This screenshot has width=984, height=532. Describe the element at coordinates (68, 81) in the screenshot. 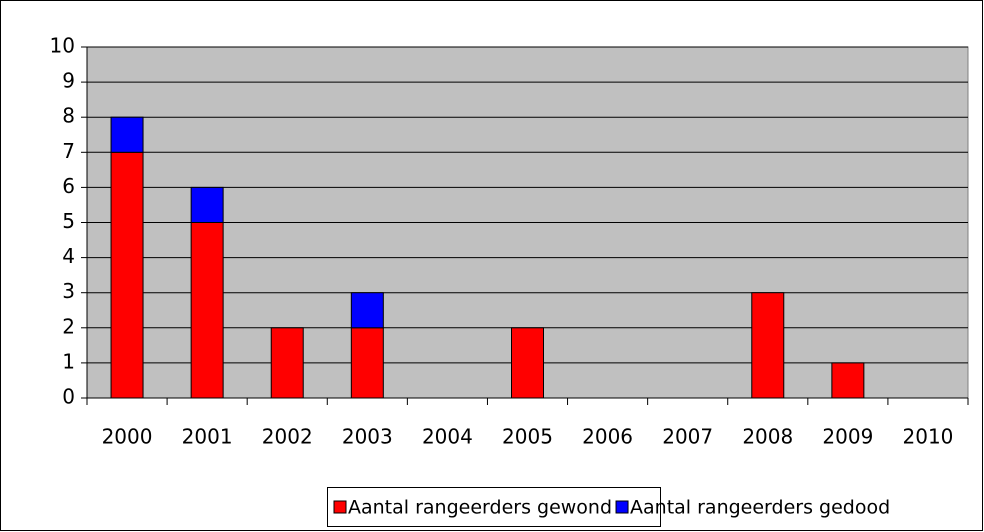

I see `y-tick-label: 9` at that location.